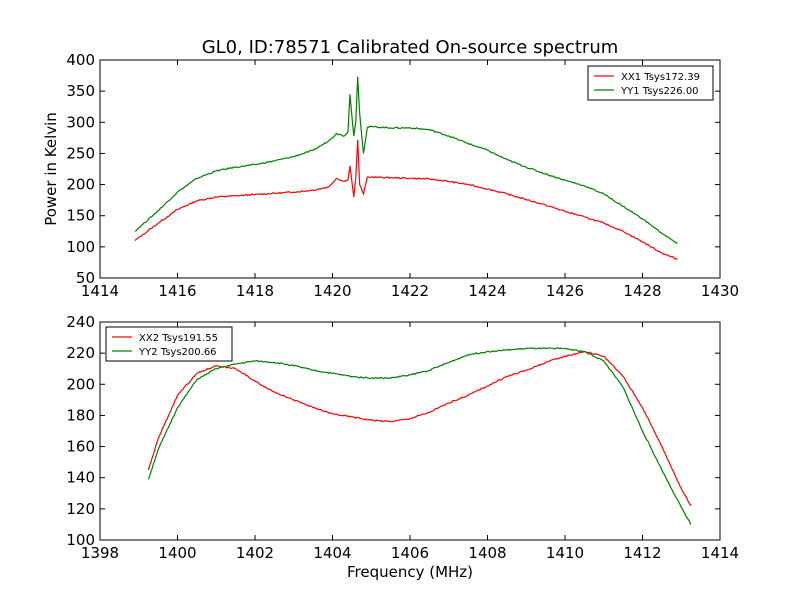 The height and width of the screenshot is (600, 800). Describe the element at coordinates (332, 553) in the screenshot. I see `x-tick-label: 1404` at that location.